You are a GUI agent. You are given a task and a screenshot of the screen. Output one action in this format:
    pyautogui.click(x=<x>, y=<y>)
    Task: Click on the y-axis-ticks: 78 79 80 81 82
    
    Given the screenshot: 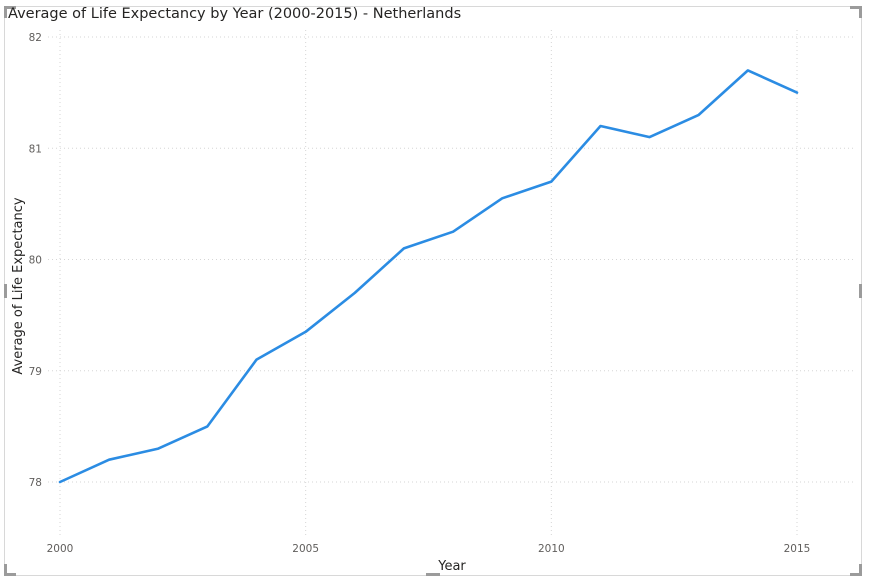 What is the action you would take?
    pyautogui.click(x=35, y=260)
    